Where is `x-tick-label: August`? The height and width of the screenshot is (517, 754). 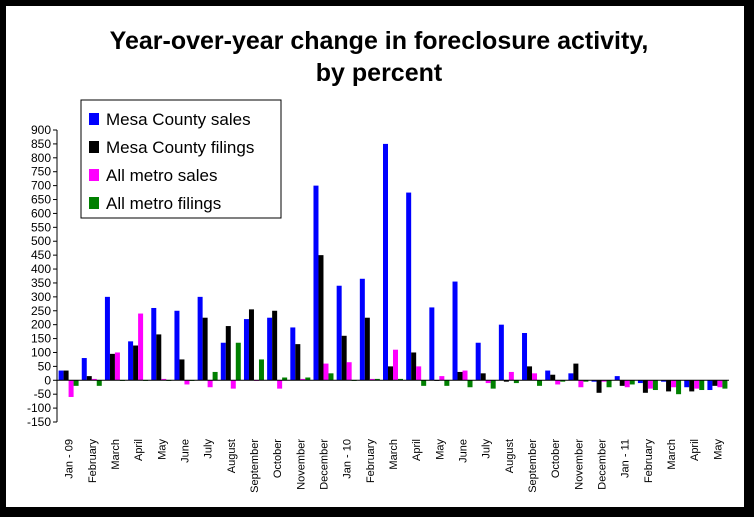
x-tick-label: August is located at coordinates (232, 456).